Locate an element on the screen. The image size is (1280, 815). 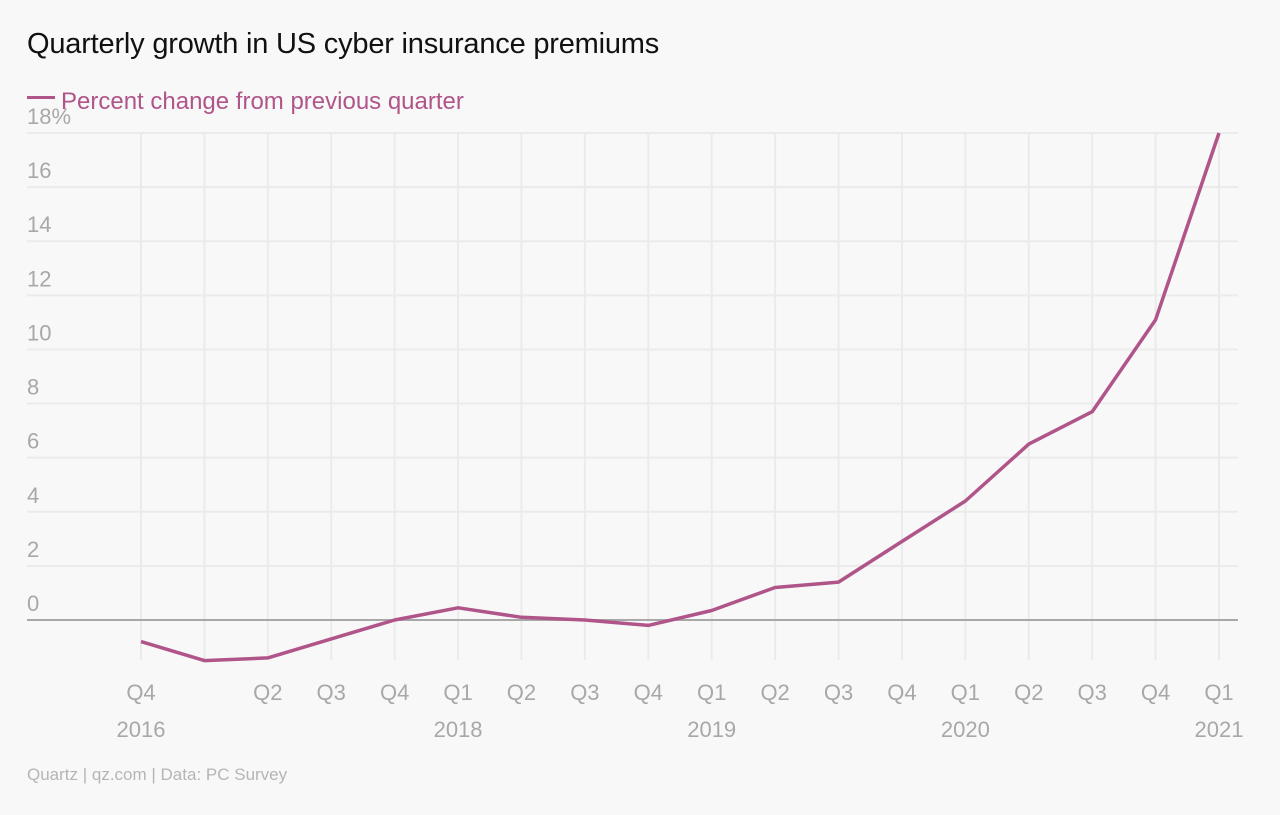
y-tick-label: 14 is located at coordinates (39, 224).